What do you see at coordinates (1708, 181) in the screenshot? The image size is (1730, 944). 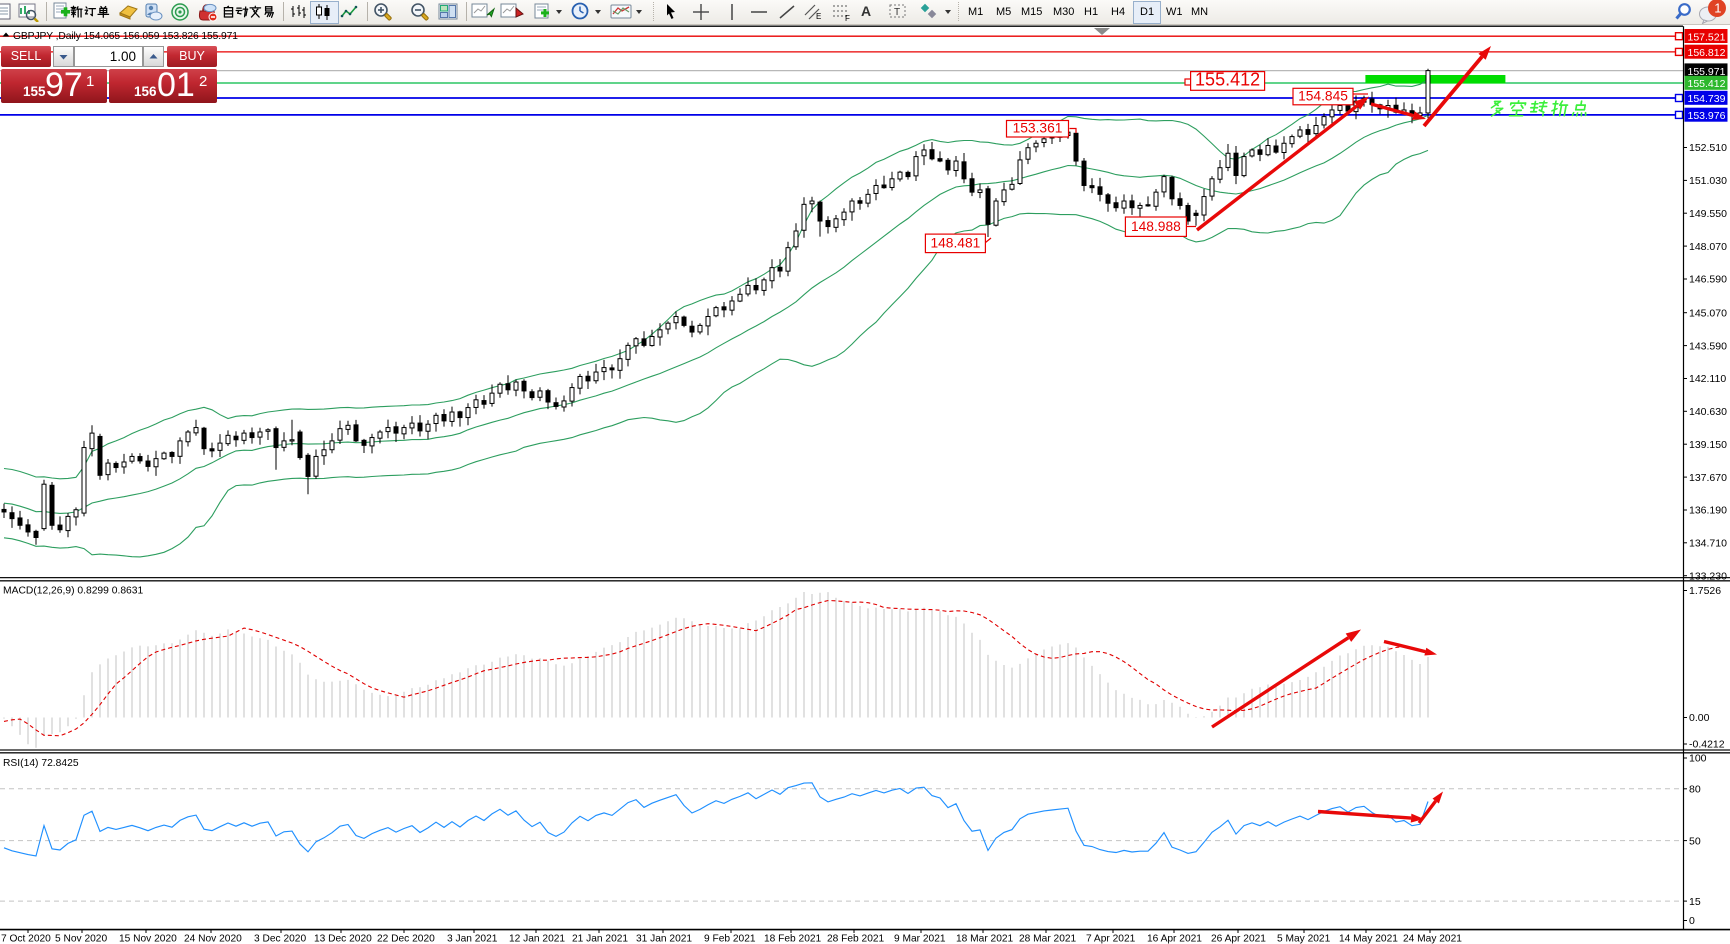 I see `svg-text: 151.030` at bounding box center [1708, 181].